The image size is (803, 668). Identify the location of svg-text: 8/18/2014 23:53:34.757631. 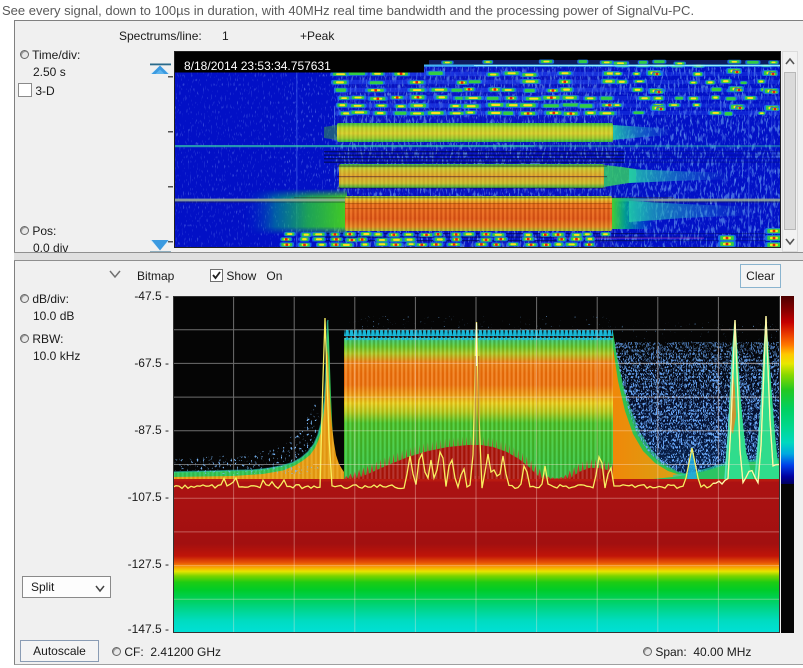
(257, 66).